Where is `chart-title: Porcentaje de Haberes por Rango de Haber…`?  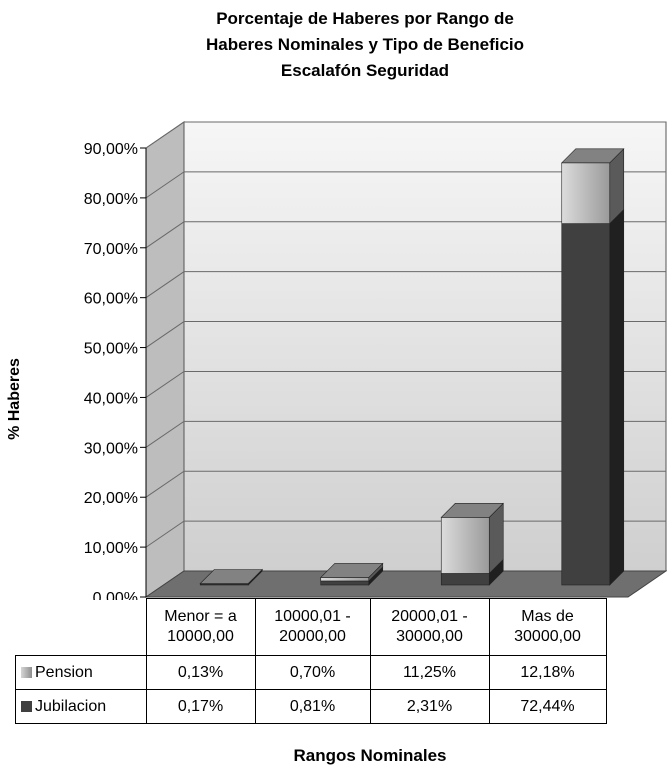 chart-title: Porcentaje de Haberes por Rango de Haber… is located at coordinates (365, 45).